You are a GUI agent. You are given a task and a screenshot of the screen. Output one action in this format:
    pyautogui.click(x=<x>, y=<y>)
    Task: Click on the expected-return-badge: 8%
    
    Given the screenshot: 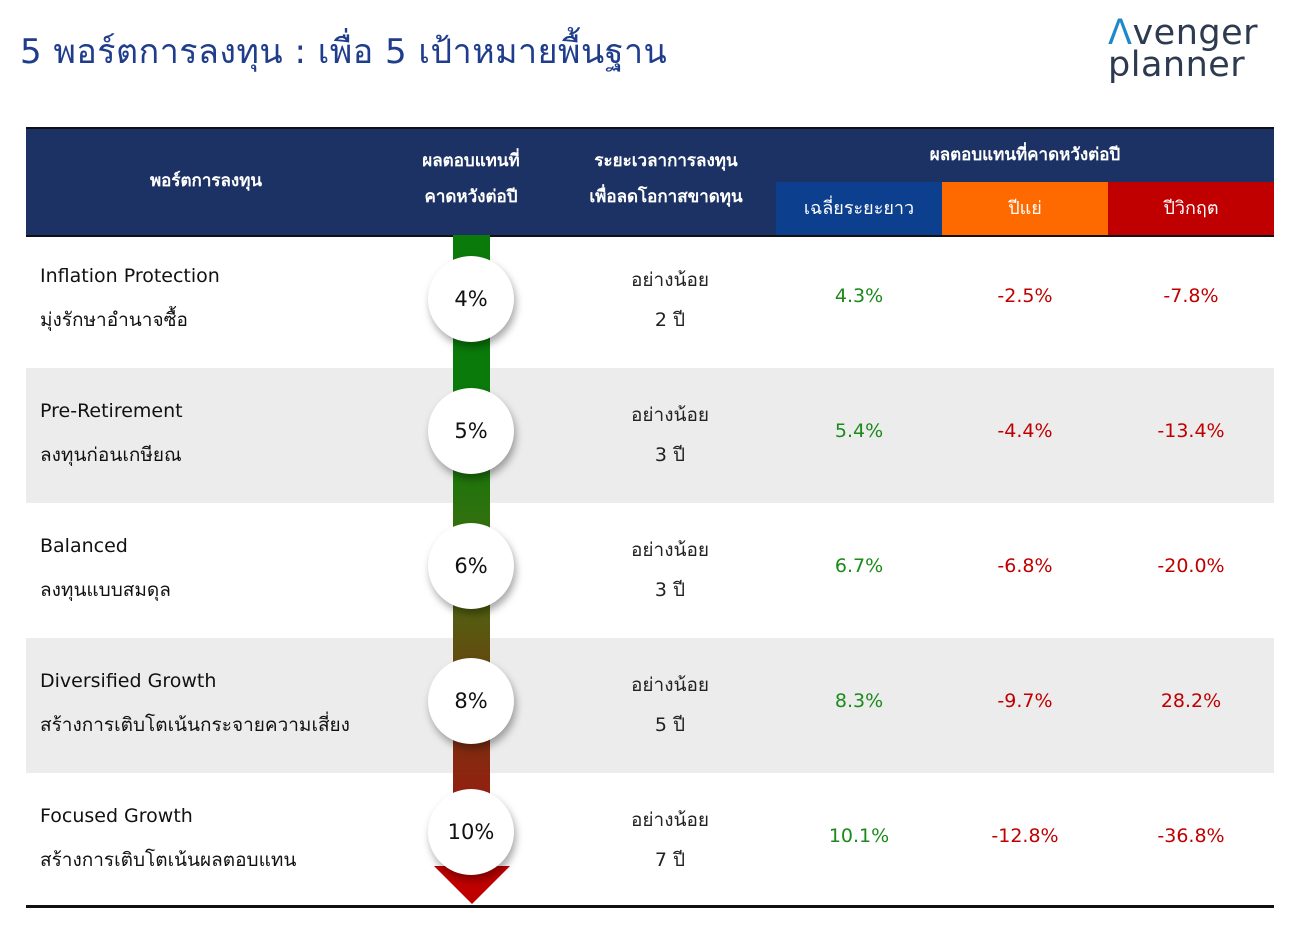 What is the action you would take?
    pyautogui.click(x=471, y=701)
    